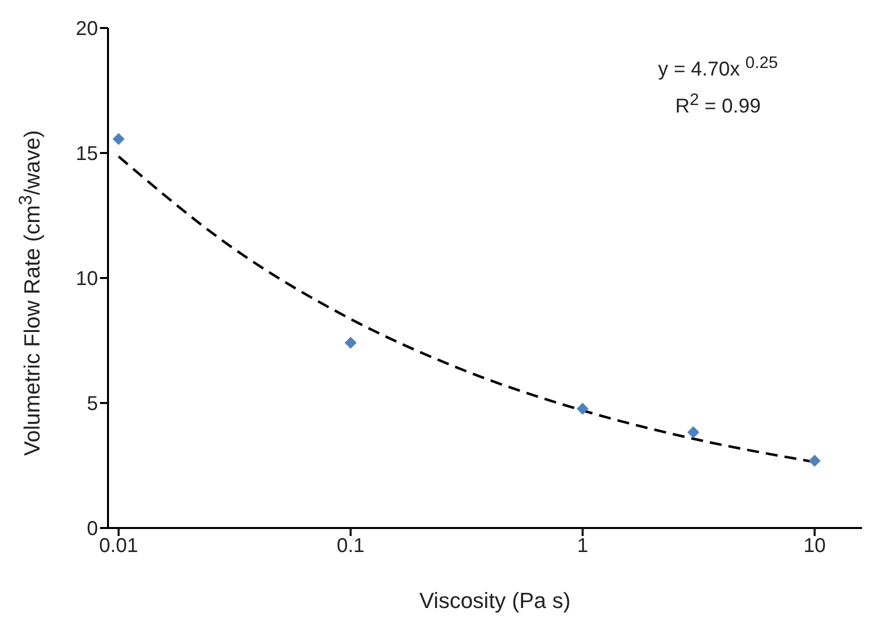 The height and width of the screenshot is (640, 874). I want to click on annotation: R$^{2}$ = 0.99, so click(718, 104).